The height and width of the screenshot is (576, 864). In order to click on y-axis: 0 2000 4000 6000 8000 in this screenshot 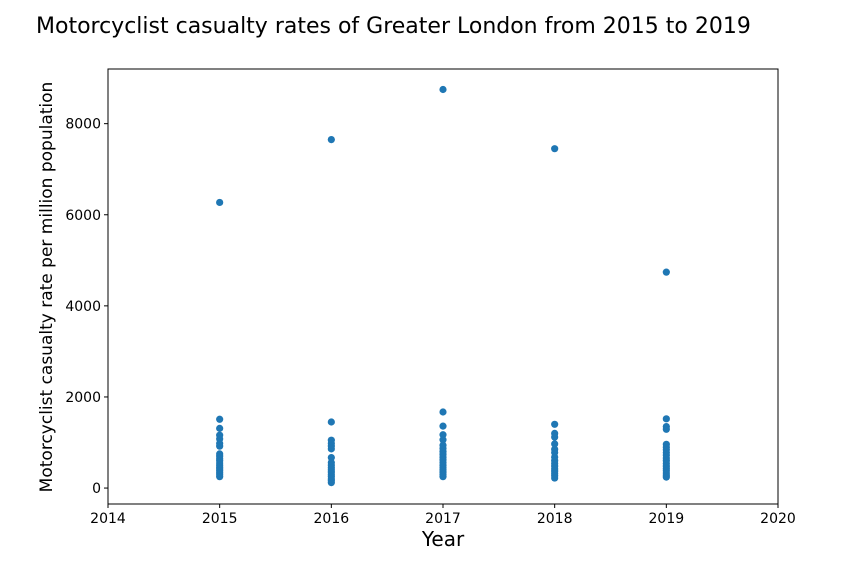, I will do `click(86, 307)`.